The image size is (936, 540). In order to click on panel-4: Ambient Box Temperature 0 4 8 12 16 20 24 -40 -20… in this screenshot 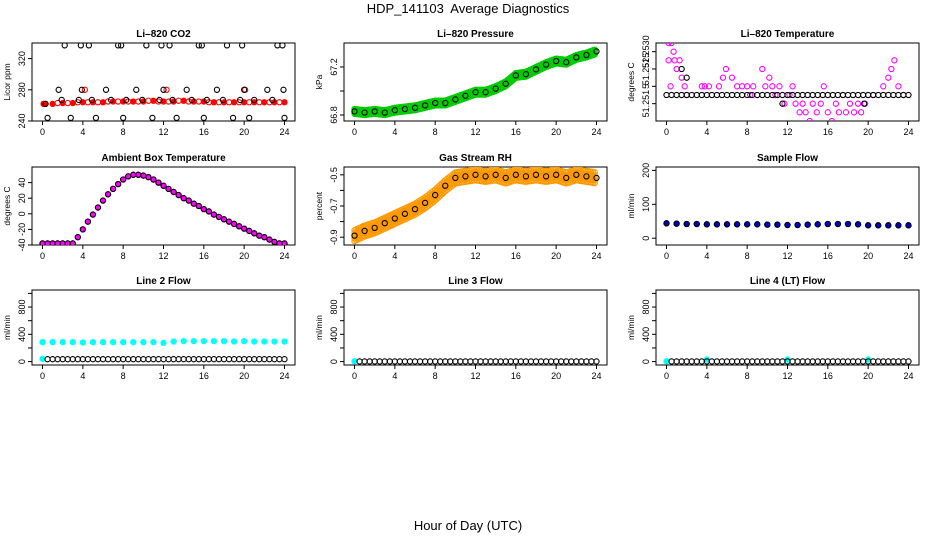, I will do `click(149, 207)`.